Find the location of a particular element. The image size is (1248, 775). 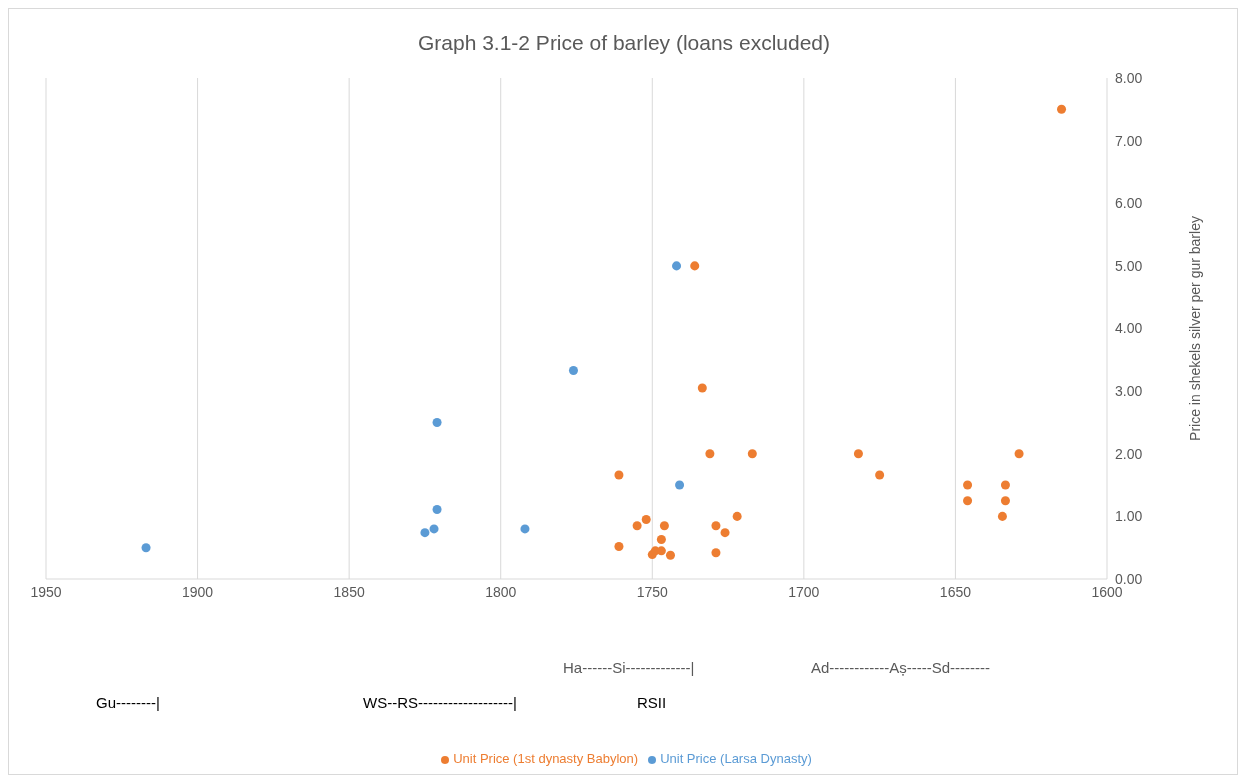

y-tick-label: 6.00 is located at coordinates (1129, 203).